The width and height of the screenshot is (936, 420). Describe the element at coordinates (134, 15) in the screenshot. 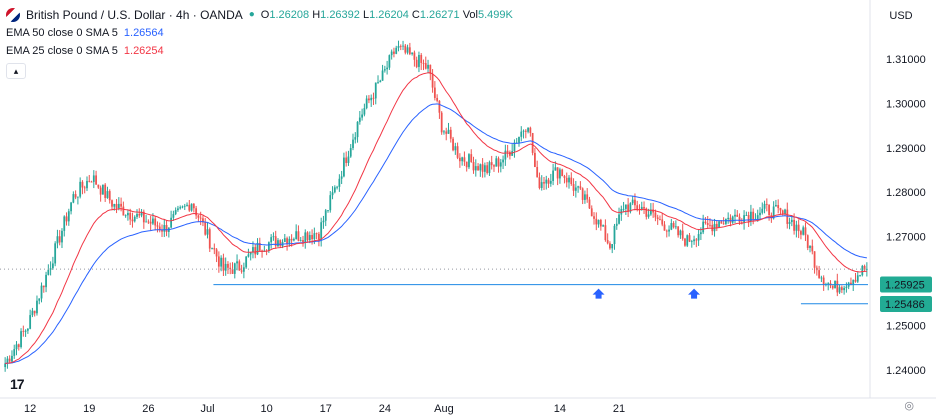

I see `symbol-title: British Pound / U.S. Dollar · 4h · OANDA` at that location.